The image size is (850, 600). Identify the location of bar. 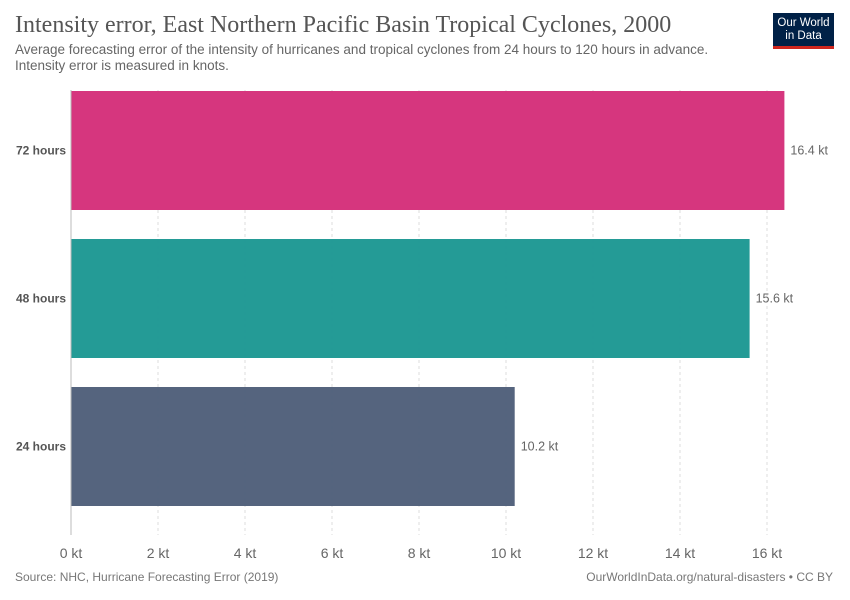
(293, 446).